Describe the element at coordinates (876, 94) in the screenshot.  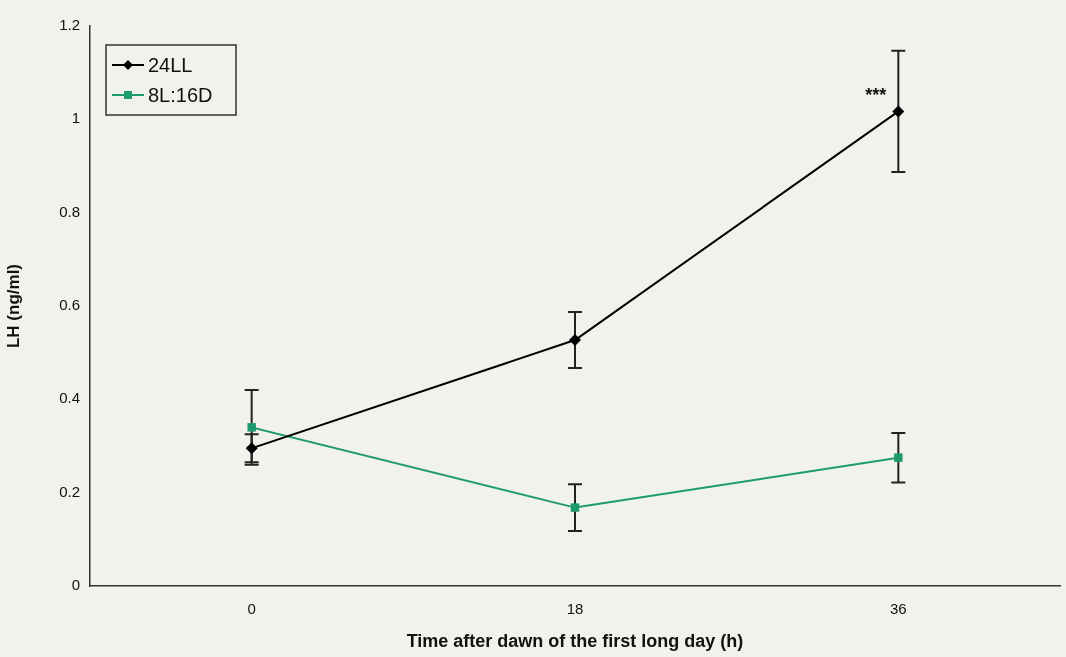
I see `annotation: ***` at that location.